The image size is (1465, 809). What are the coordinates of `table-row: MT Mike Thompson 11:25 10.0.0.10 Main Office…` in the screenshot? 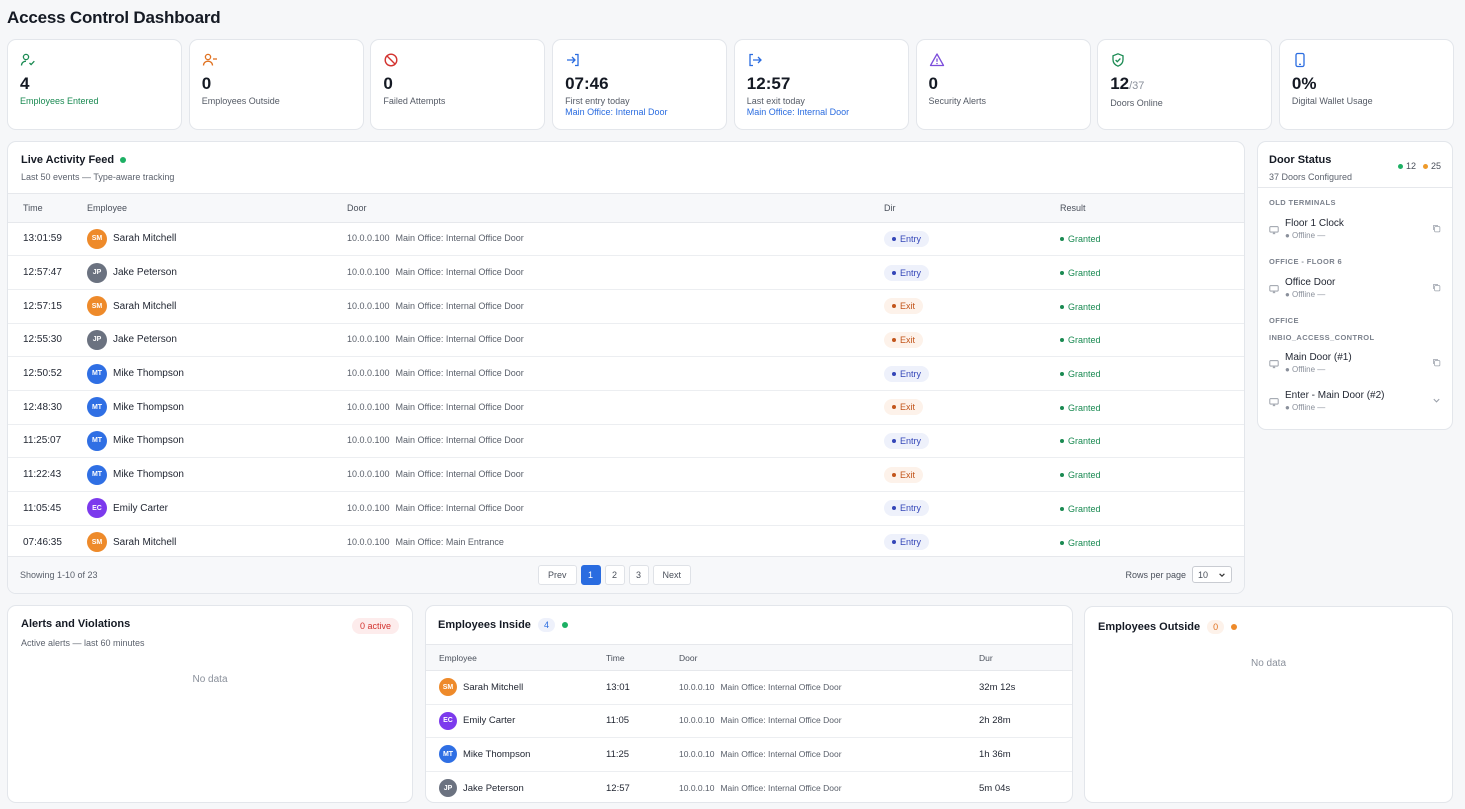 It's located at (749, 754).